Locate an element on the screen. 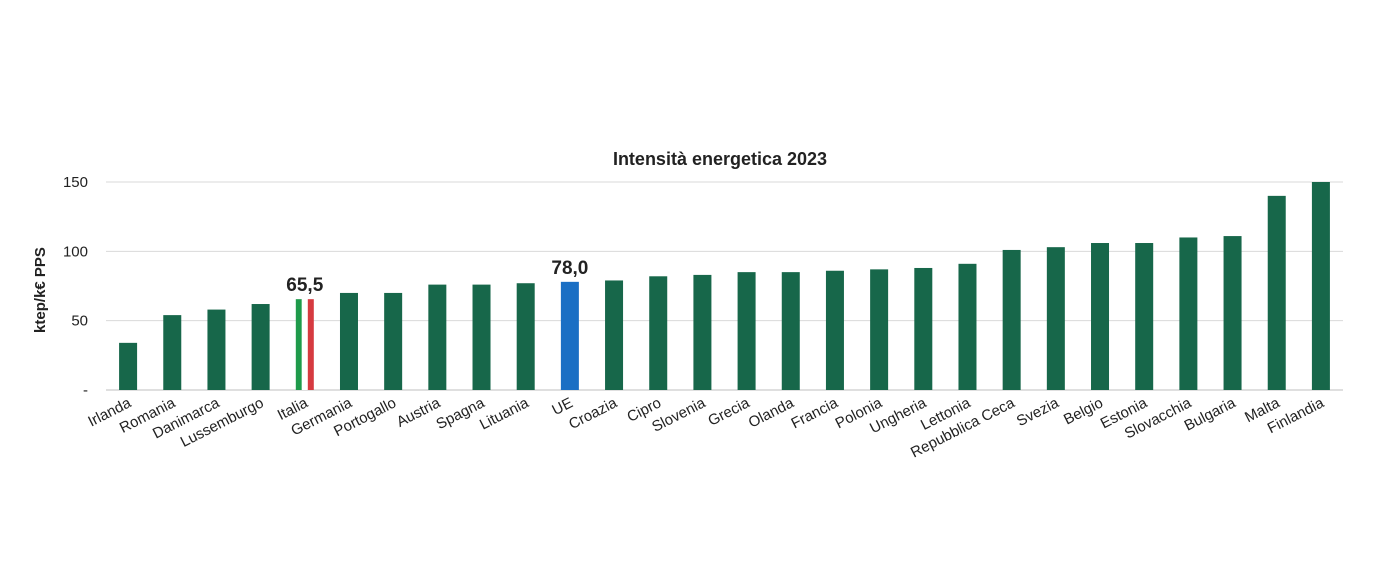 This screenshot has width=1380, height=574. y-axis-ticks: - 50 100 150 is located at coordinates (75, 286).